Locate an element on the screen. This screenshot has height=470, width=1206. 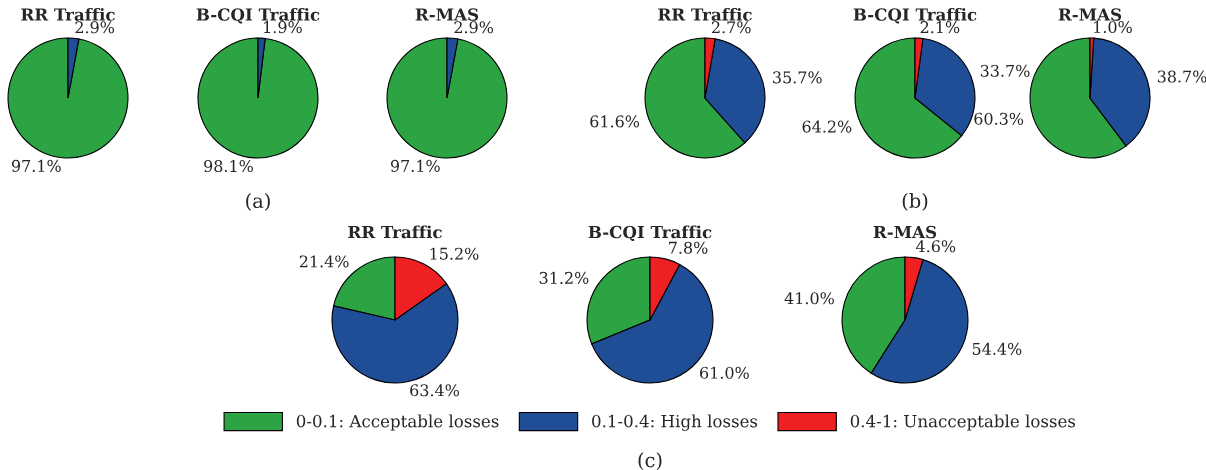
legend-label: 0.1-0.4: High losses is located at coordinates (675, 422).